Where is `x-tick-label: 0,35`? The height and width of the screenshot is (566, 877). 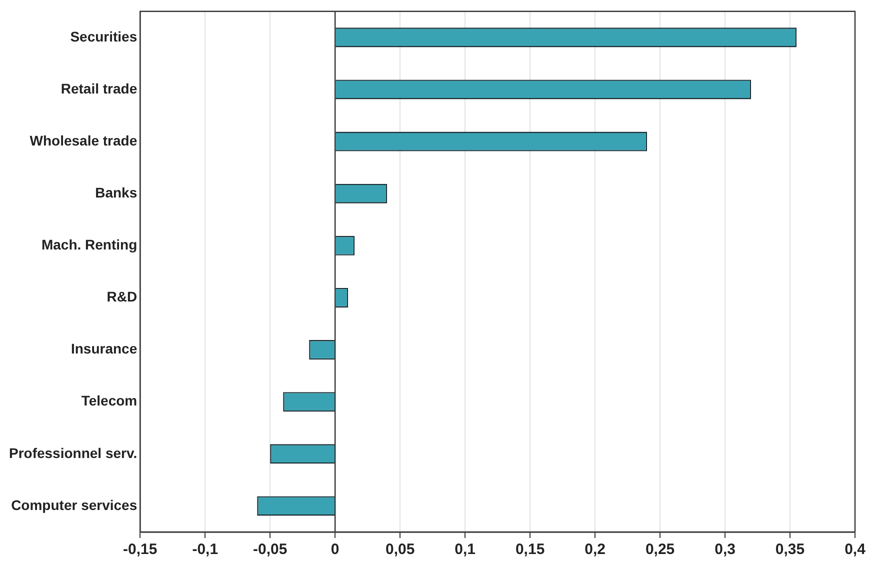 x-tick-label: 0,35 is located at coordinates (790, 549).